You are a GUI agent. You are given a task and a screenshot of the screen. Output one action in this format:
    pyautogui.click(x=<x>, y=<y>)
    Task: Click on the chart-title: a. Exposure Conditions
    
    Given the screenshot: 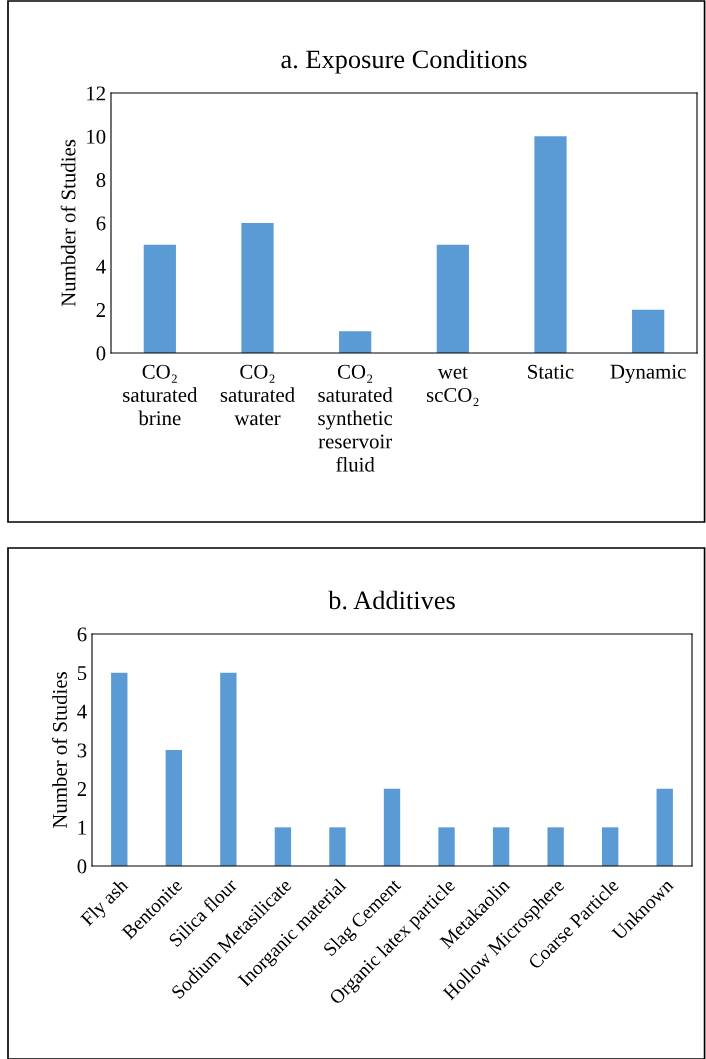 What is the action you would take?
    pyautogui.click(x=404, y=61)
    